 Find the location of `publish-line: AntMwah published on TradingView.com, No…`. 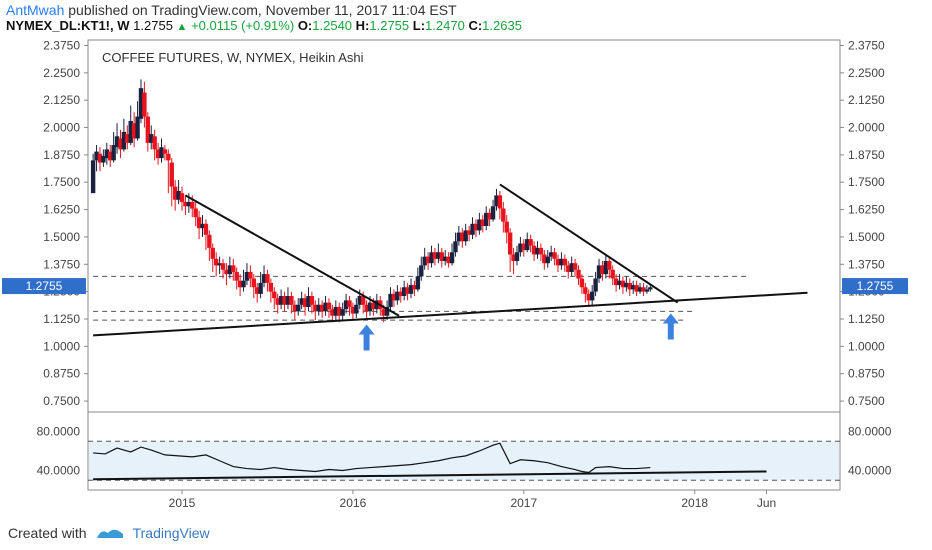

publish-line: AntMwah published on TradingView.com, No… is located at coordinates (231, 10).